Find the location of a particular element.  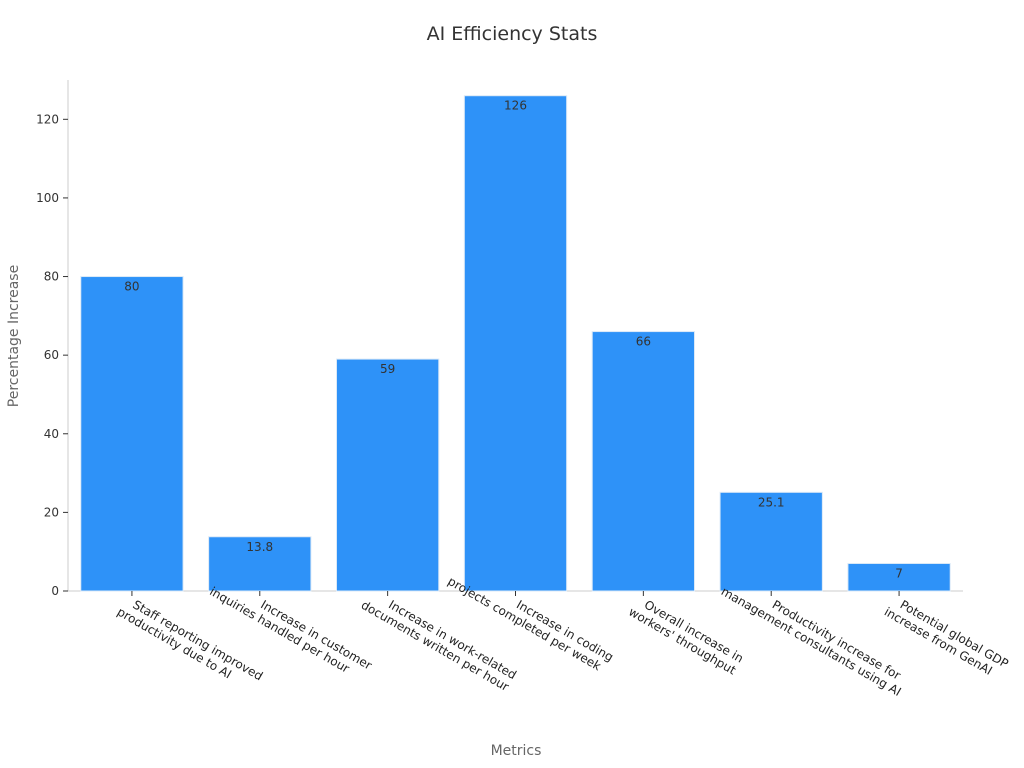

y-tick-label: 0 is located at coordinates (55, 591).